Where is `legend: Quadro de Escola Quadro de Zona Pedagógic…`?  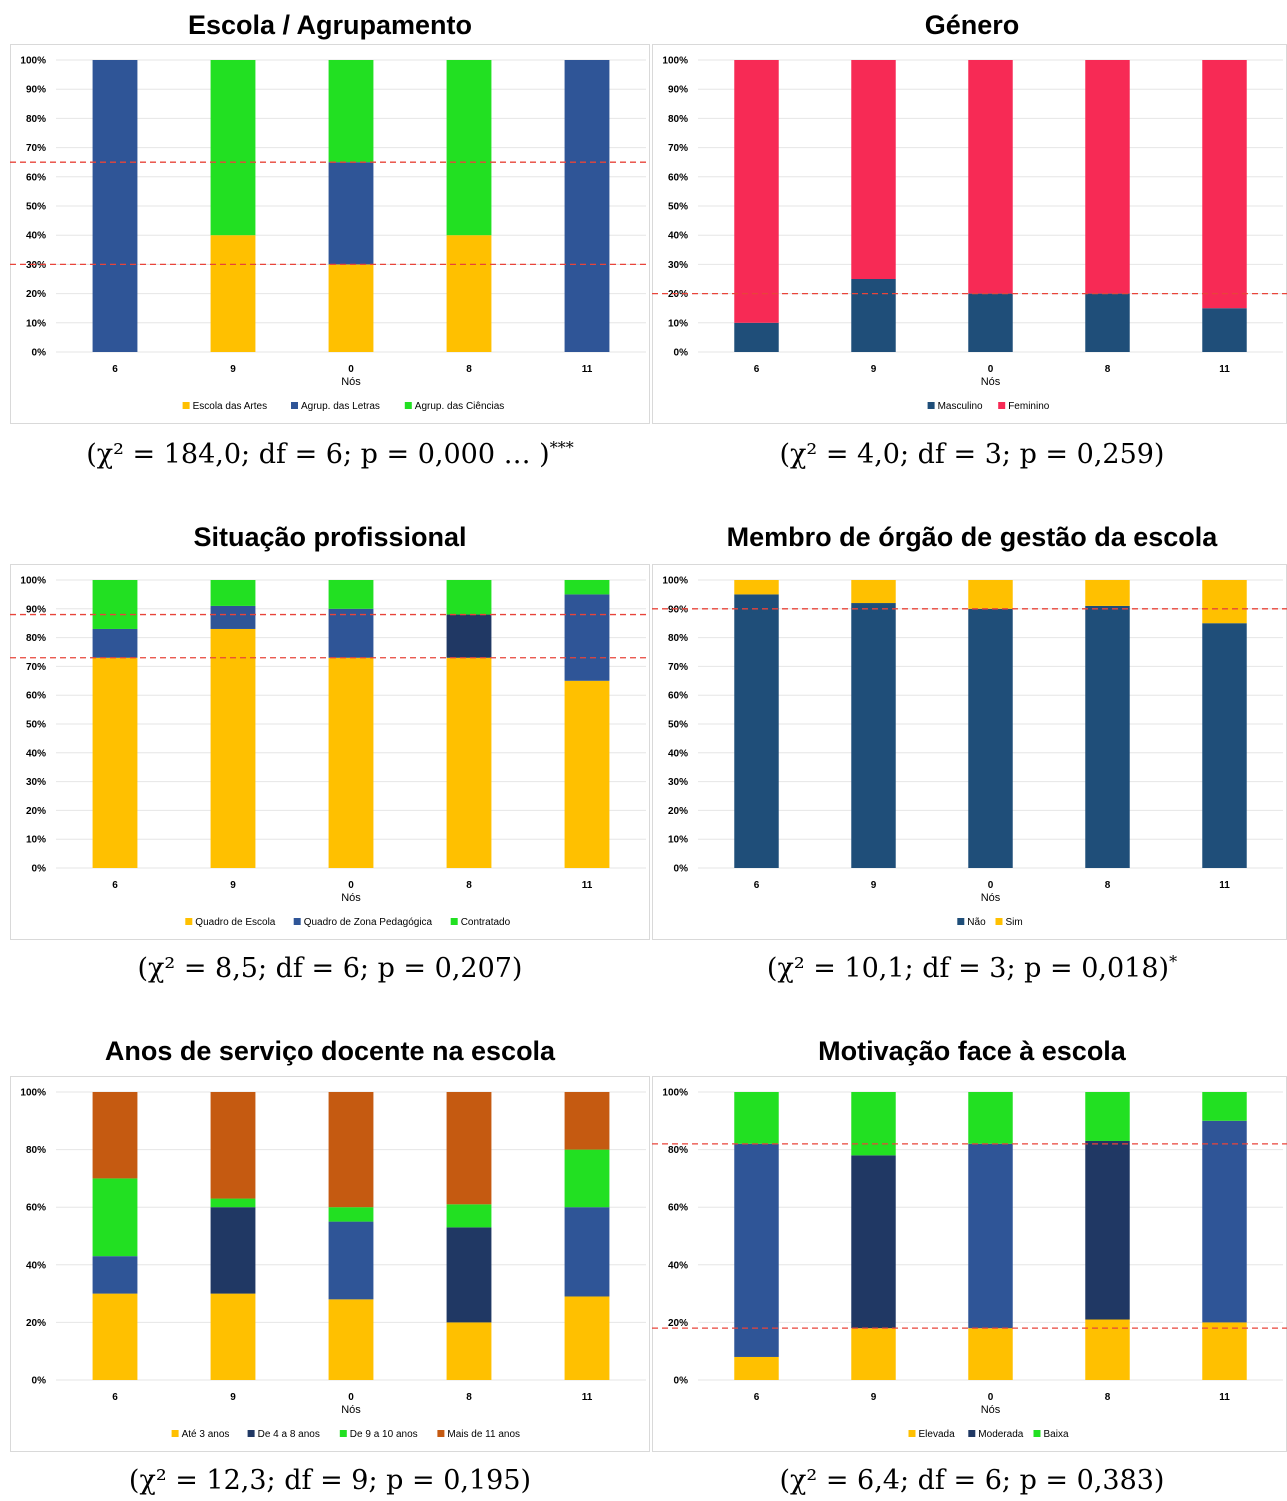
legend: Quadro de Escola Quadro de Zona Pedagógic… is located at coordinates (348, 922).